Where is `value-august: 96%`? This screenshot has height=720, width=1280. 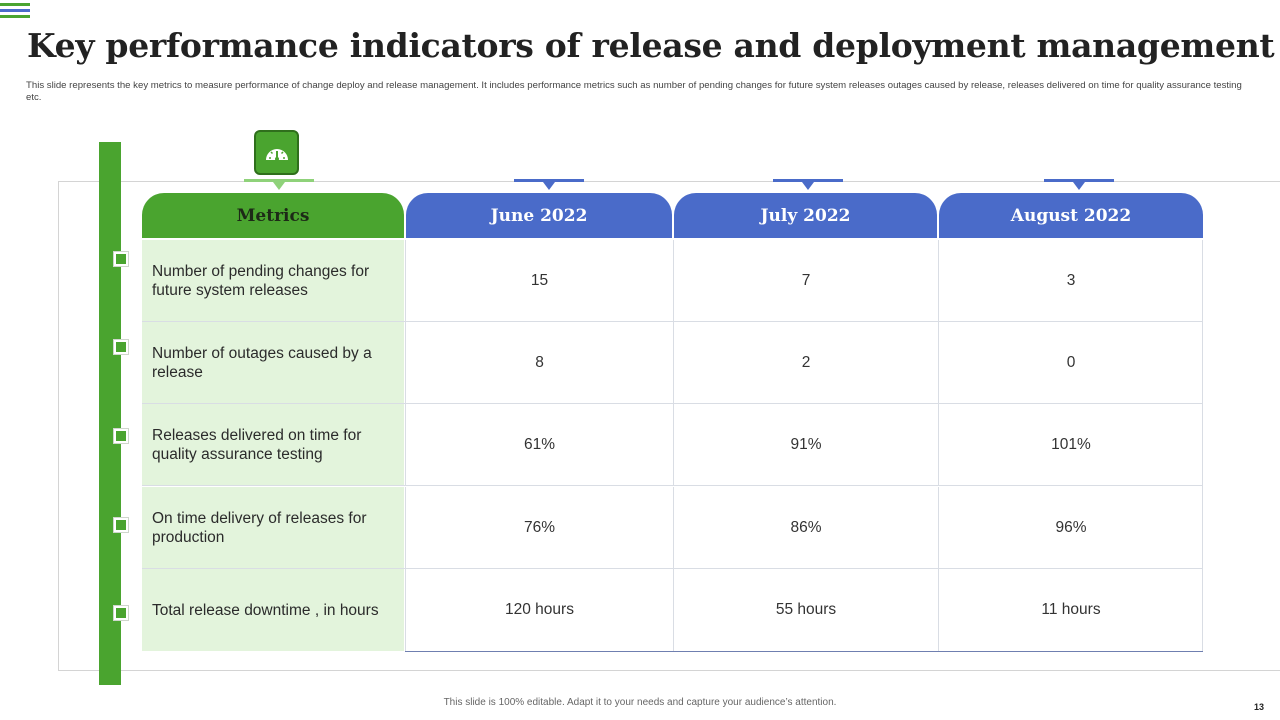 value-august: 96% is located at coordinates (1070, 527).